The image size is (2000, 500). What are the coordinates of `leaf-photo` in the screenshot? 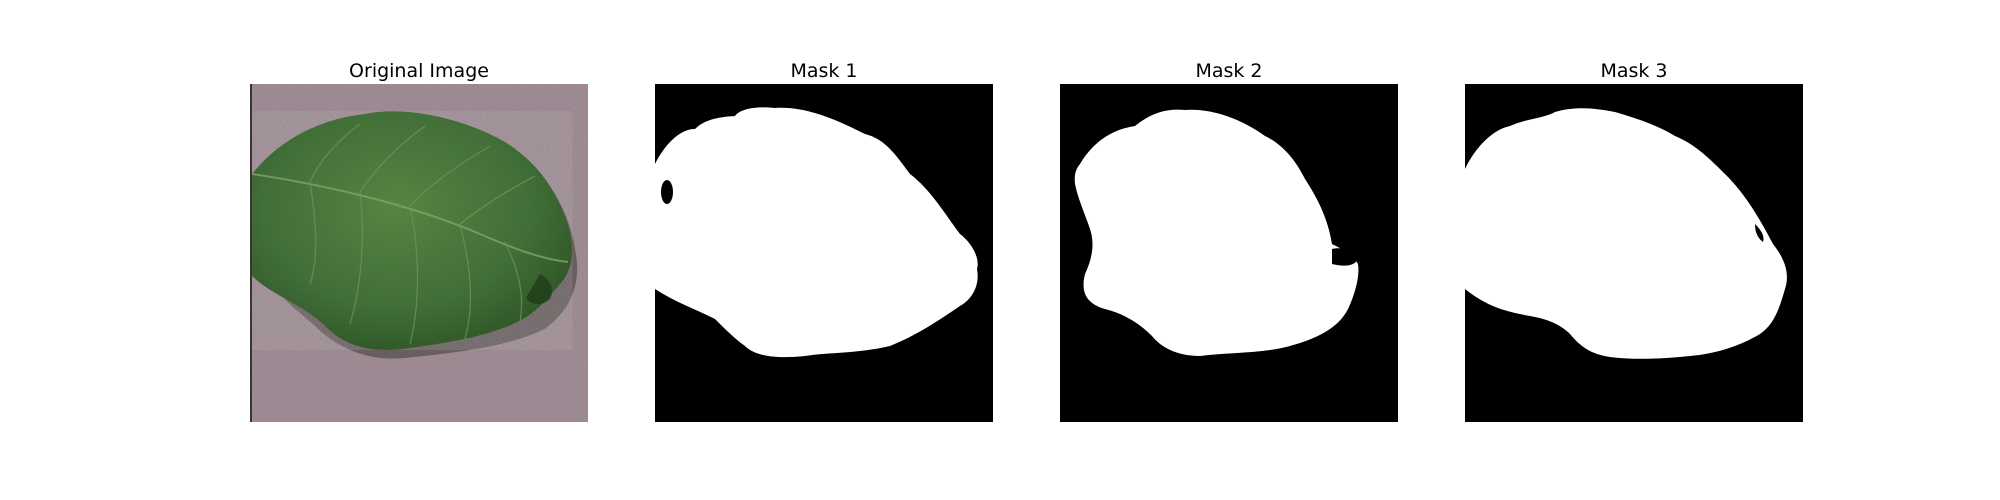 It's located at (419, 253).